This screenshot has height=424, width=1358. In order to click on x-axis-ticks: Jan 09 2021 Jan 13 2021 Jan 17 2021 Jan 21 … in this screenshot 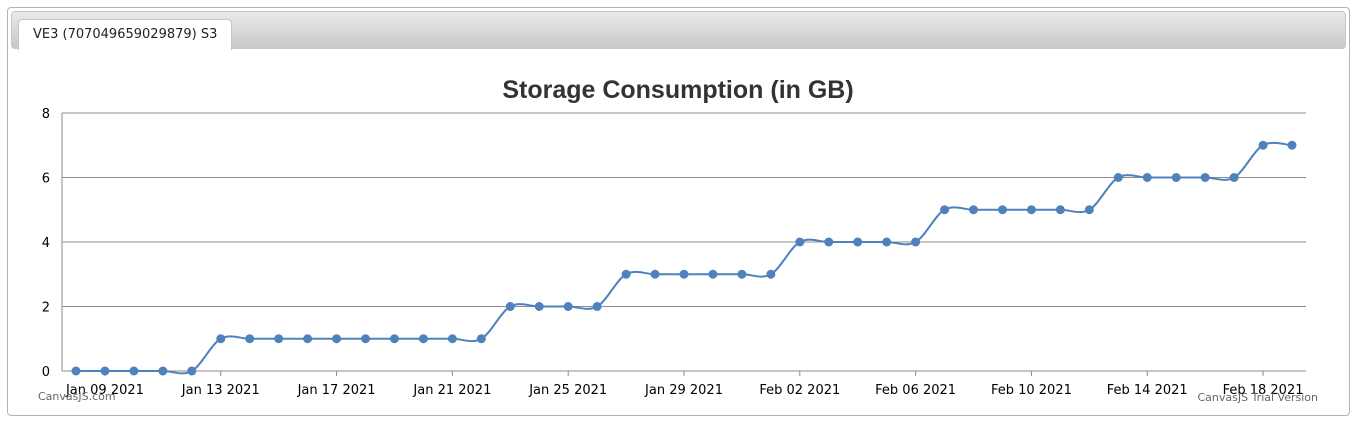, I will do `click(684, 390)`.